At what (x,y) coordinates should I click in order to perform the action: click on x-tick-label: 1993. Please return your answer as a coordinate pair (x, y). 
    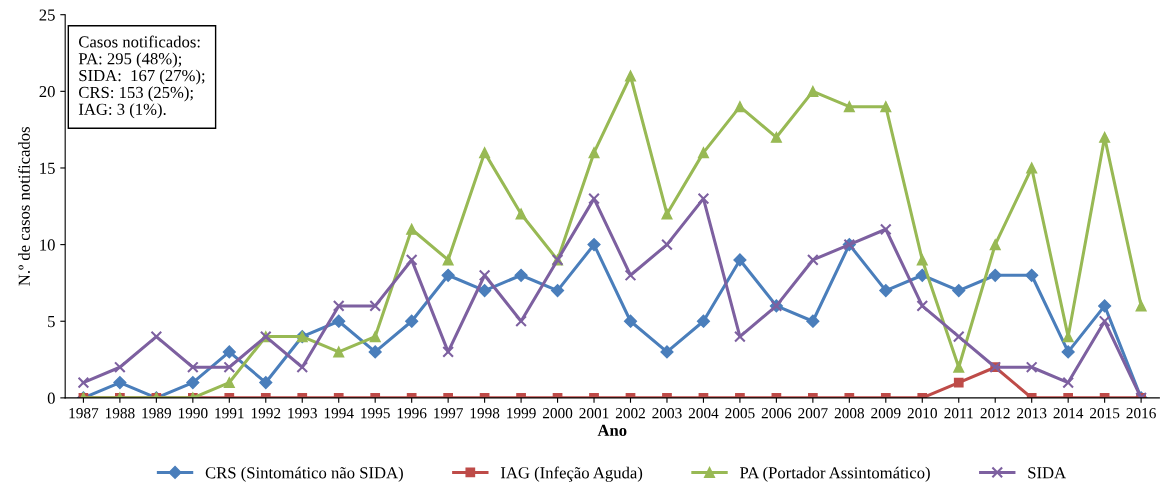
    Looking at the image, I should click on (302, 413).